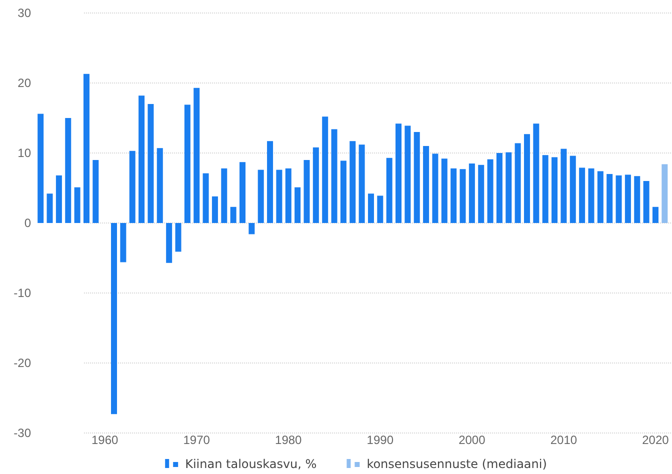  What do you see at coordinates (25, 83) in the screenshot?
I see `y-tick-label: 20` at bounding box center [25, 83].